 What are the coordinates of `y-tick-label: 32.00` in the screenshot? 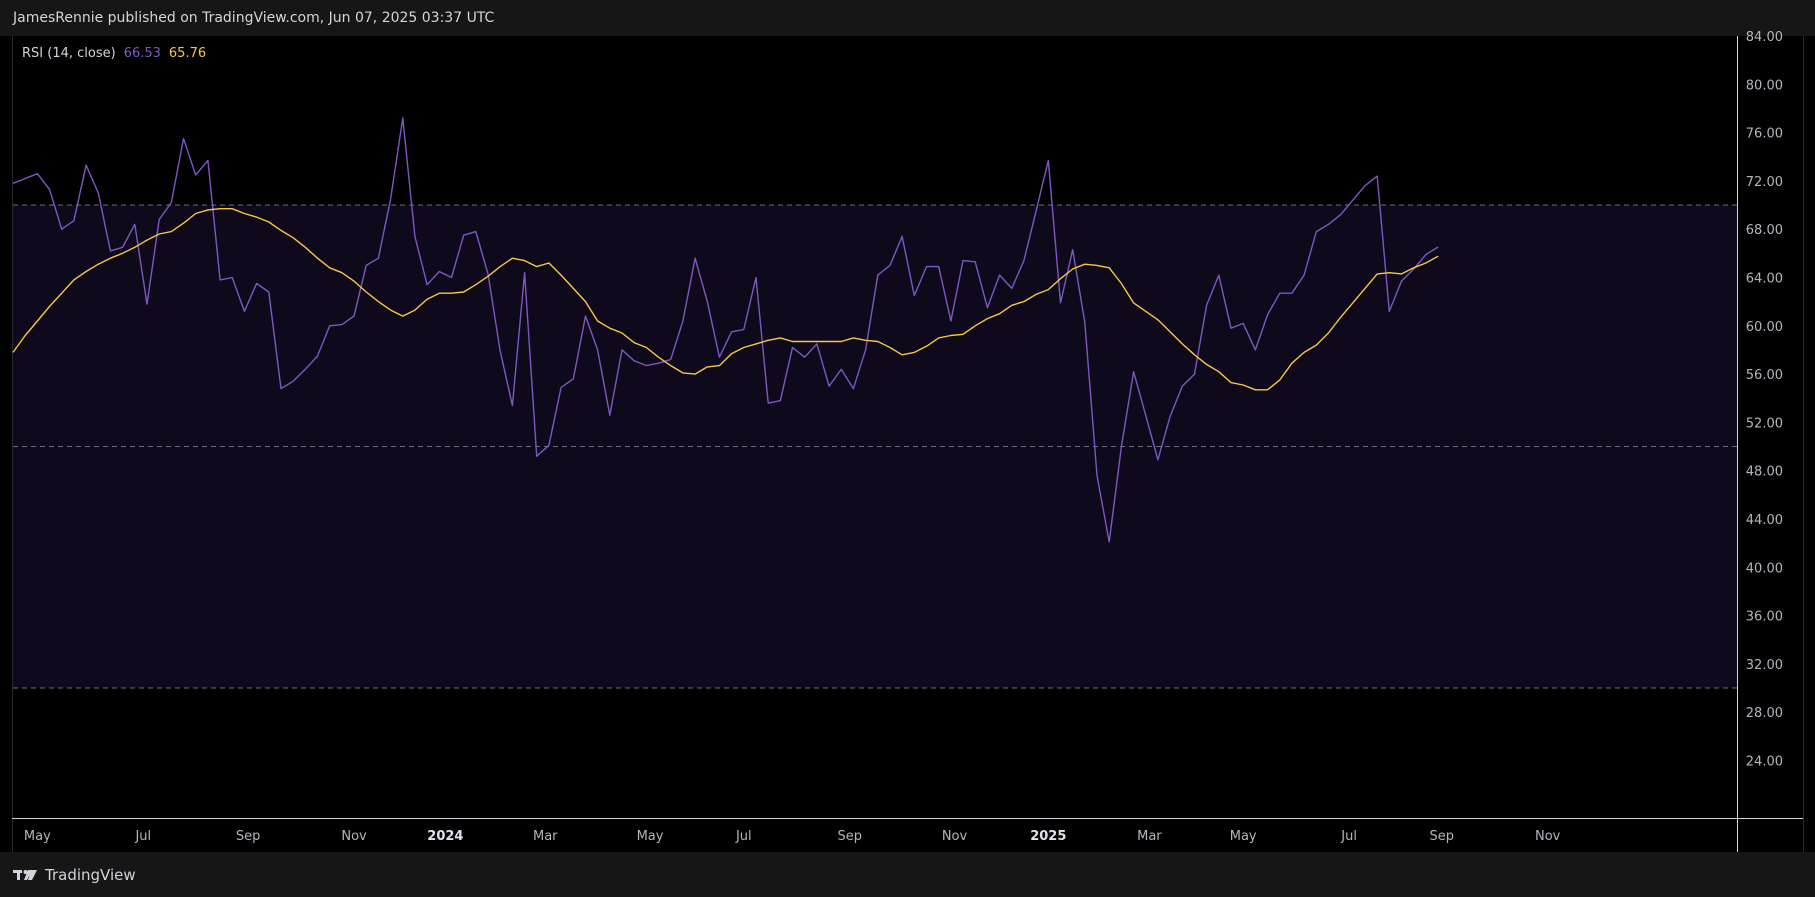 It's located at (1764, 665).